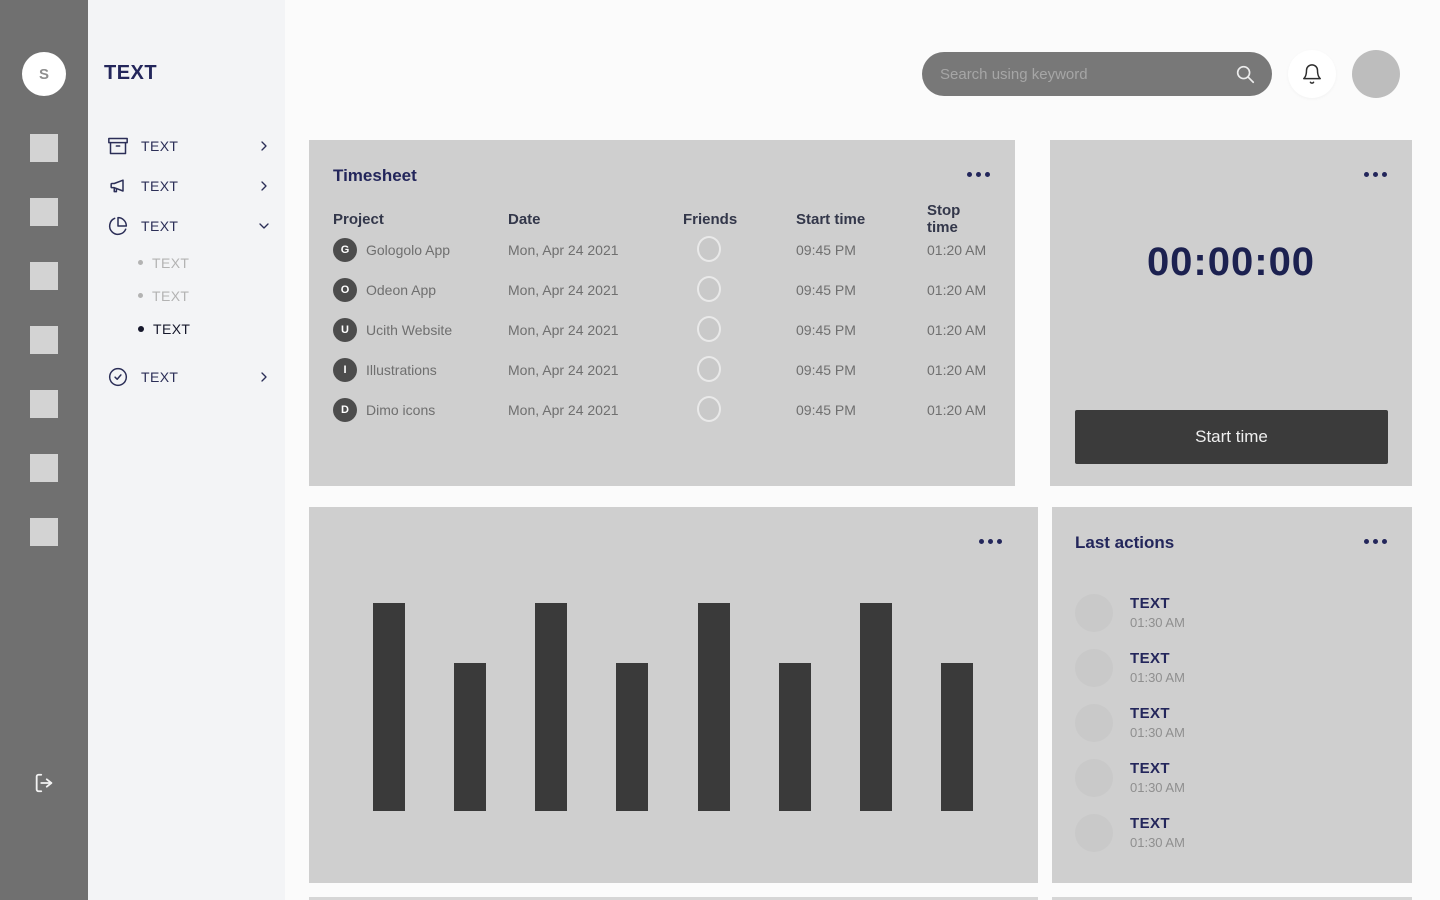  What do you see at coordinates (118, 146) in the screenshot?
I see `archive-icon` at bounding box center [118, 146].